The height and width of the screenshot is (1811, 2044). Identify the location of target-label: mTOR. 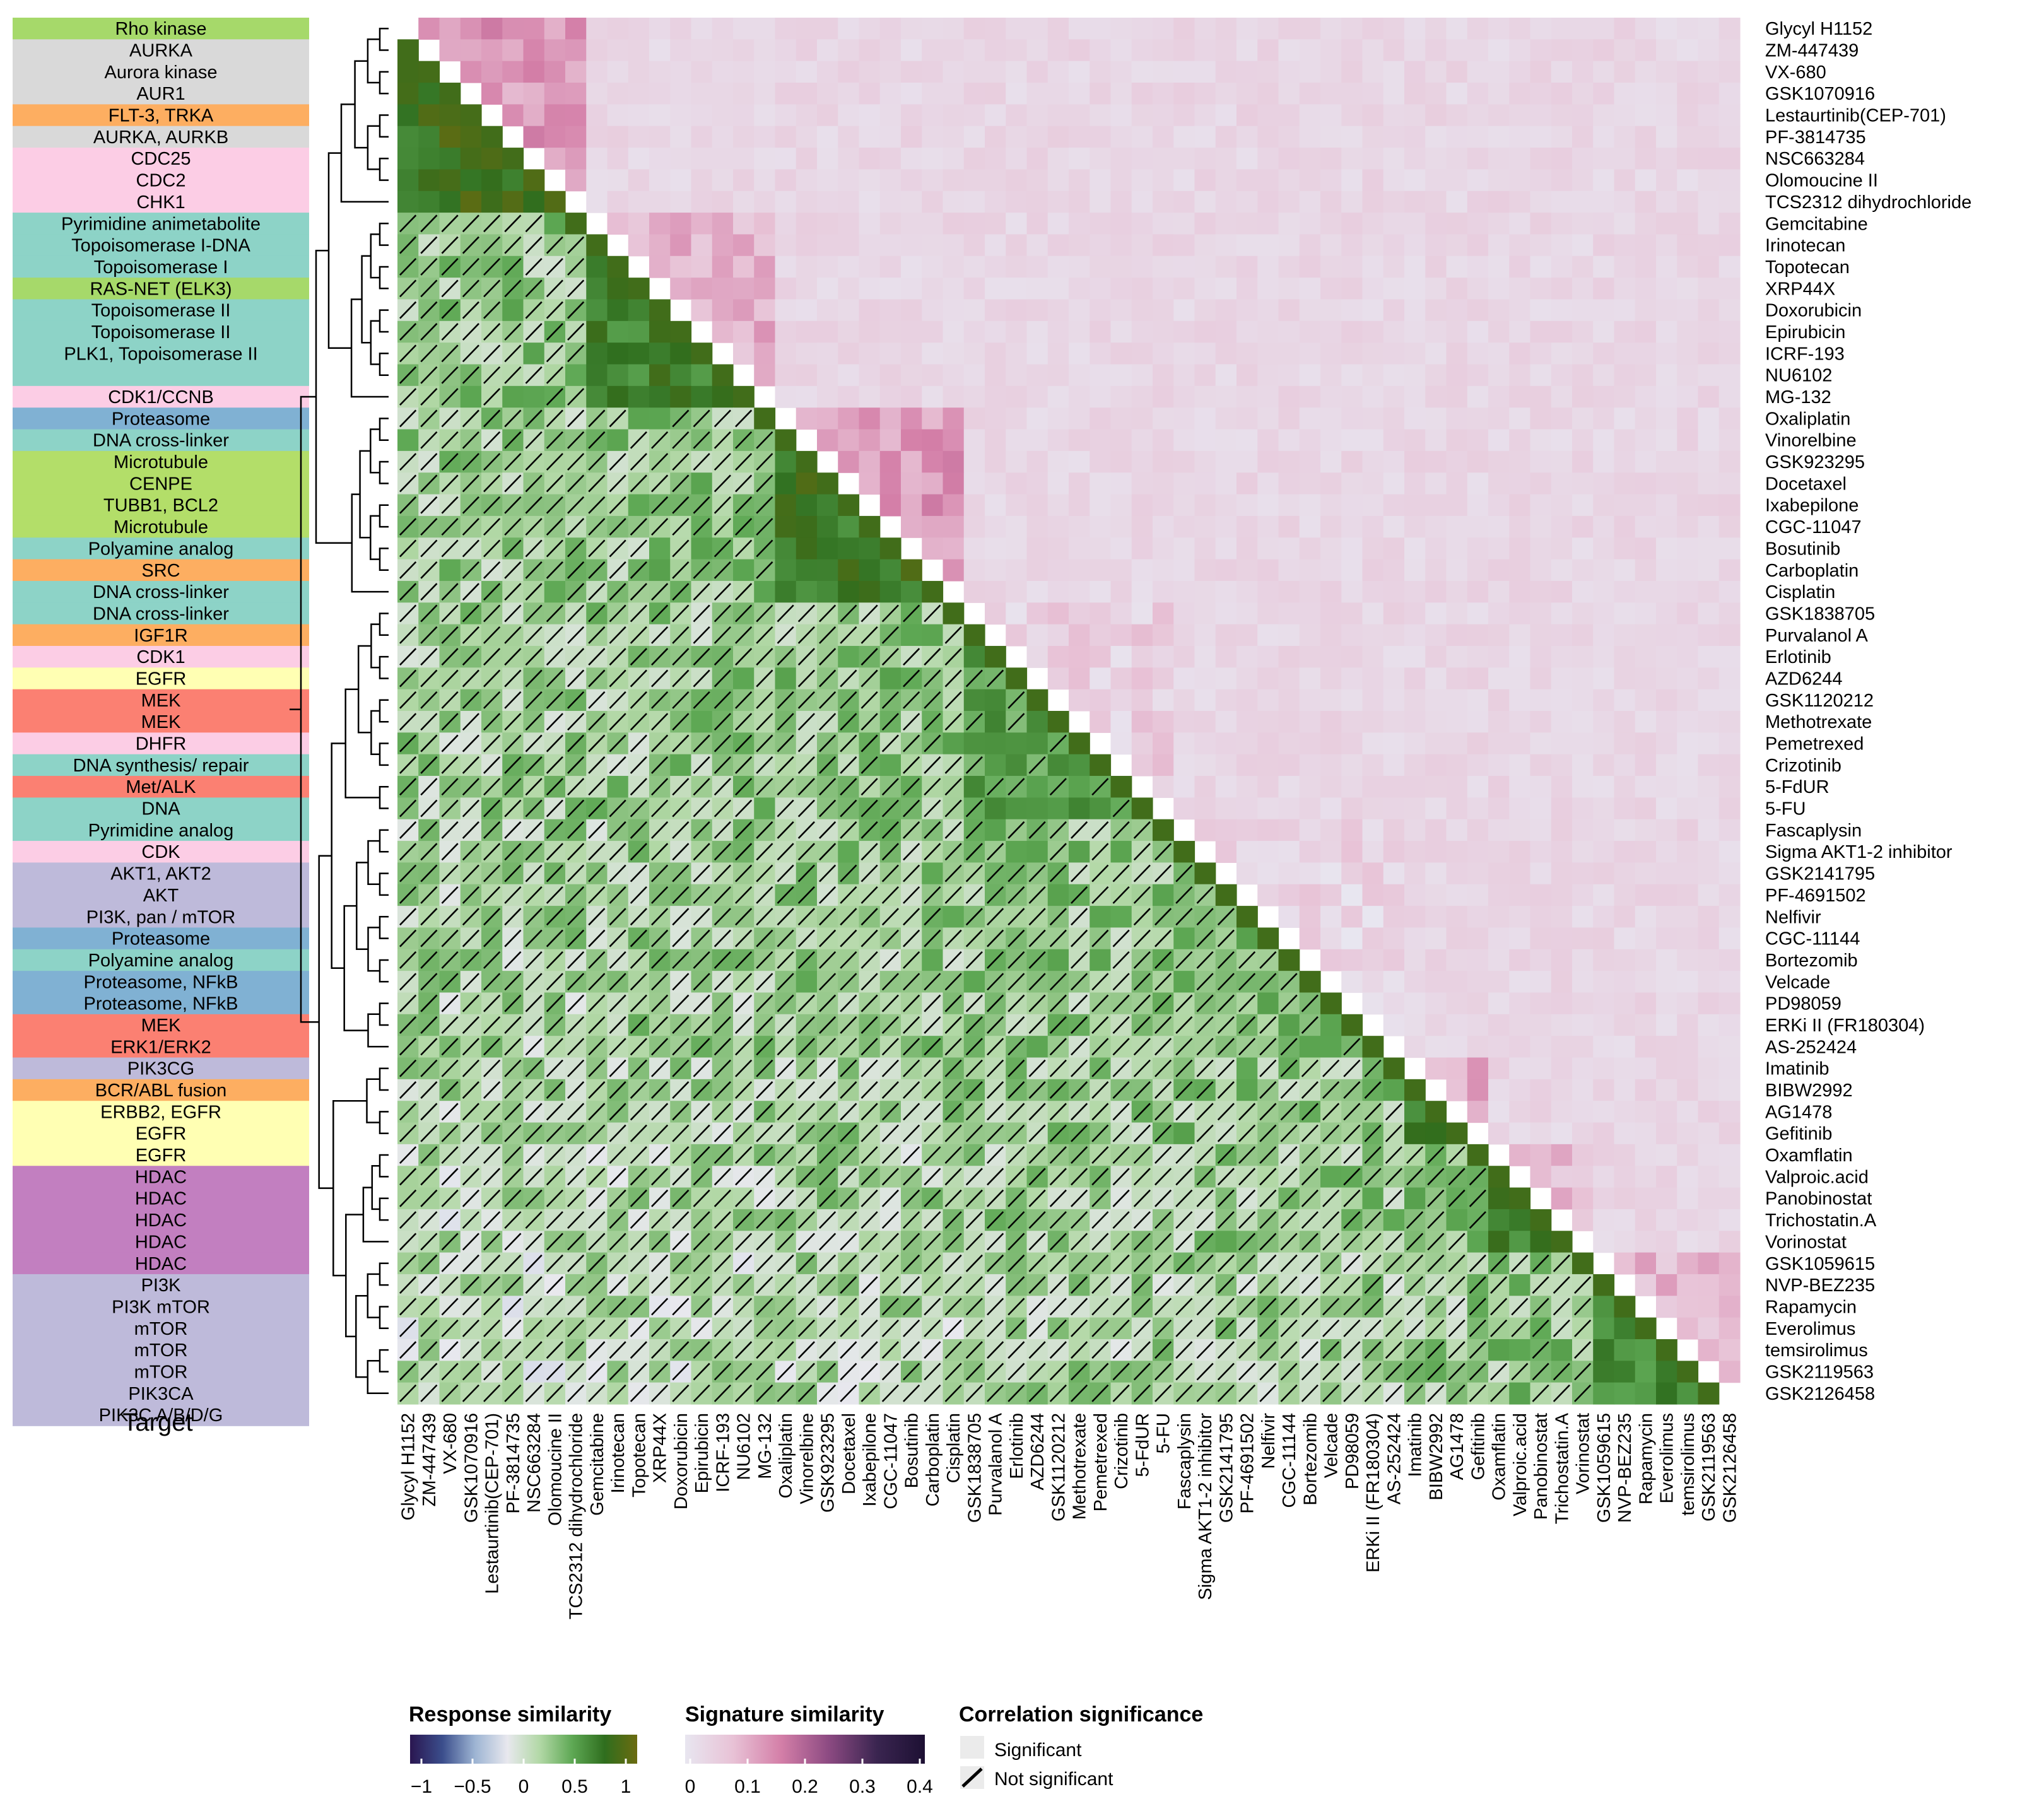
(161, 1372).